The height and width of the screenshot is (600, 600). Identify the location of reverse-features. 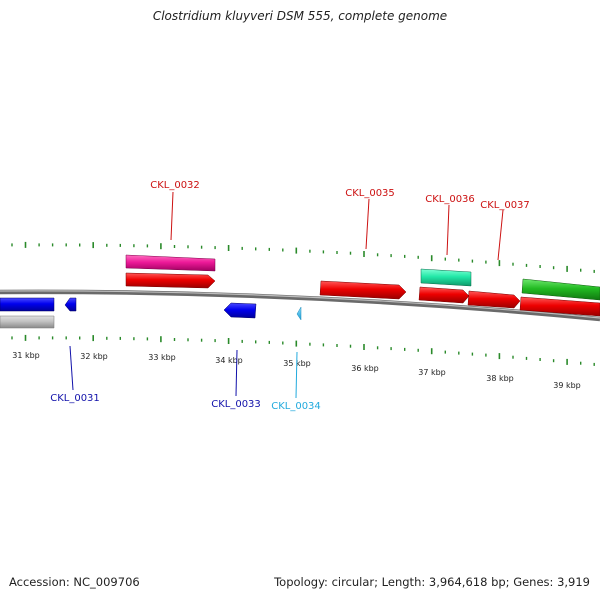
(151, 313).